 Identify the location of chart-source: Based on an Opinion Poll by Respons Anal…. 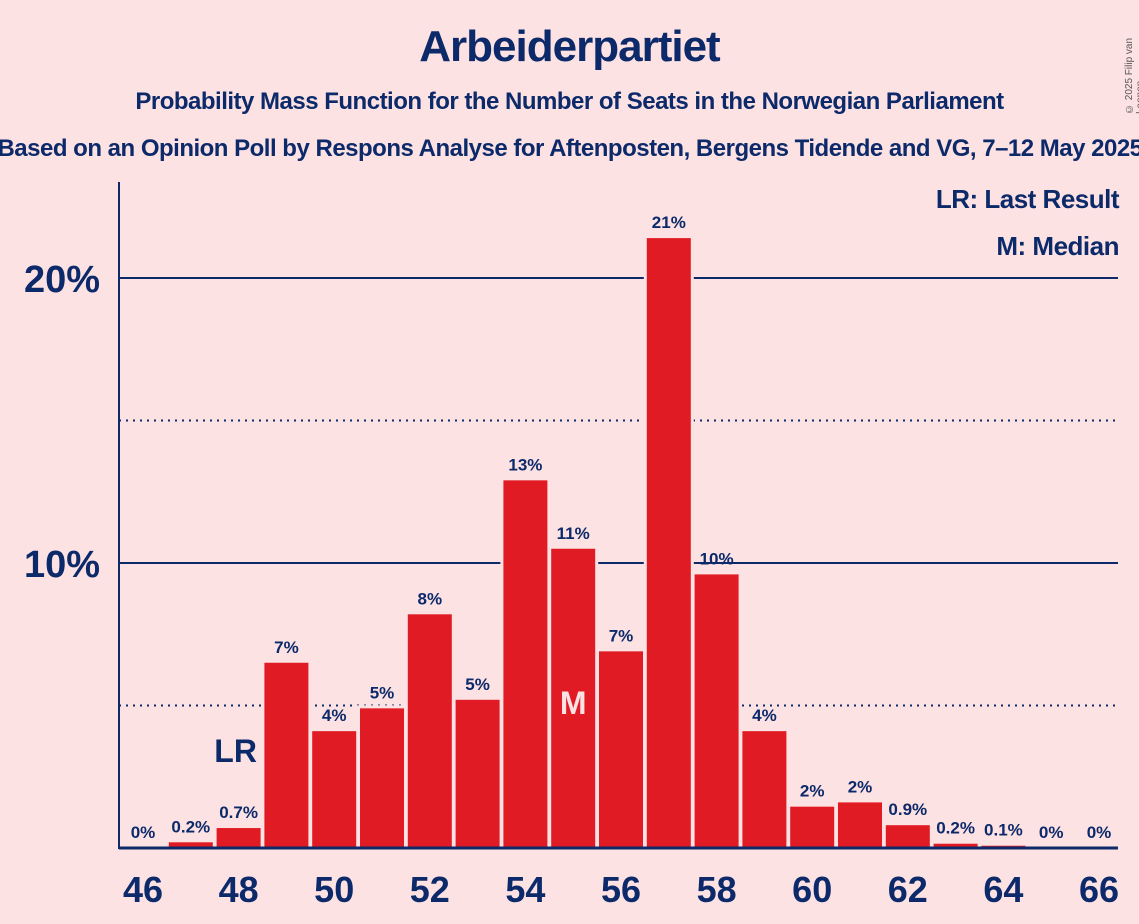
(569, 148).